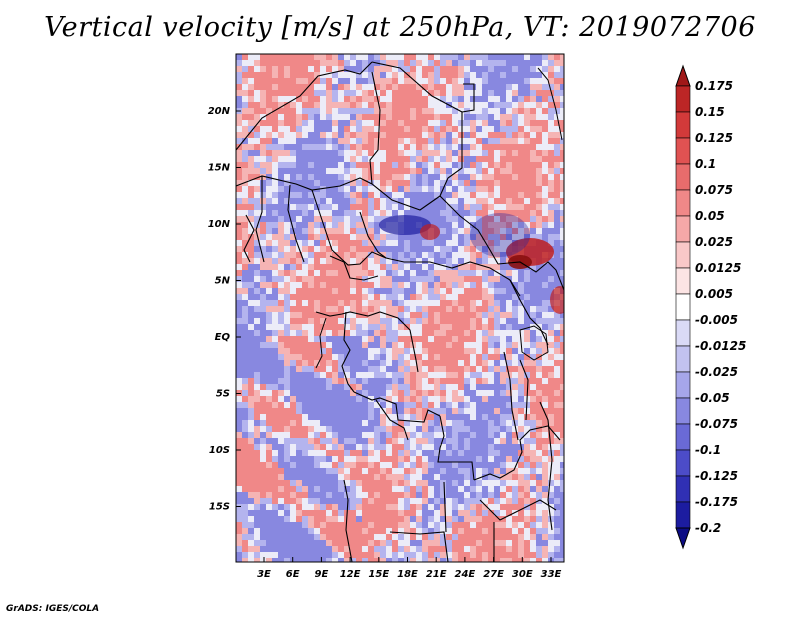 The height and width of the screenshot is (618, 800). What do you see at coordinates (710, 112) in the screenshot?
I see `colorbar-label: 0.15` at bounding box center [710, 112].